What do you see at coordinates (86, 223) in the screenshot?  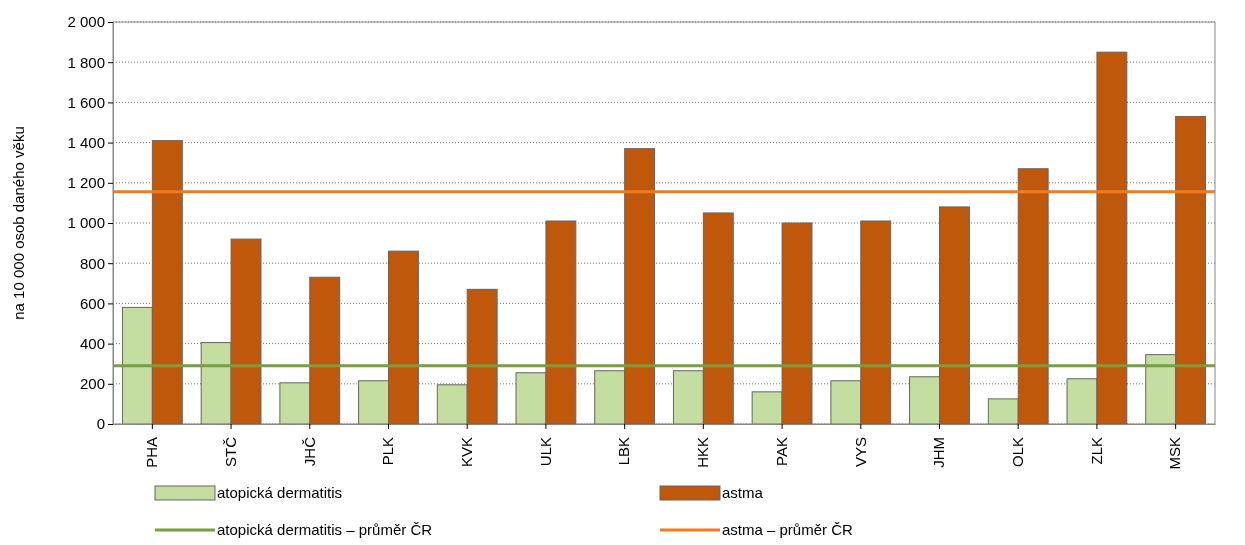 I see `y-tick-label: 1 000` at bounding box center [86, 223].